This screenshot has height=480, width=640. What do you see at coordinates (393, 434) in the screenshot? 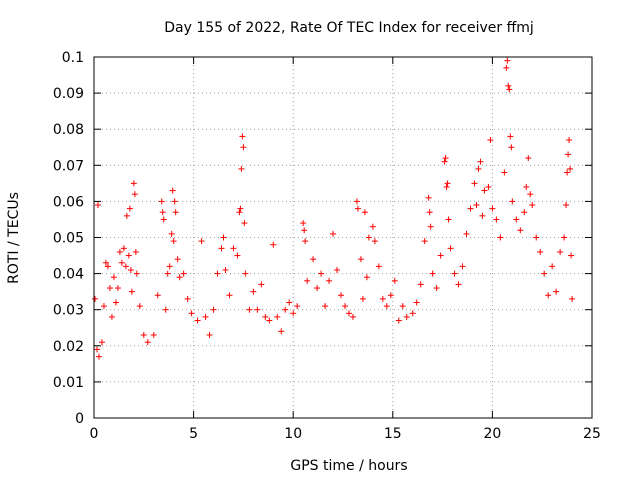
I see `x-tick-label: 15` at bounding box center [393, 434].